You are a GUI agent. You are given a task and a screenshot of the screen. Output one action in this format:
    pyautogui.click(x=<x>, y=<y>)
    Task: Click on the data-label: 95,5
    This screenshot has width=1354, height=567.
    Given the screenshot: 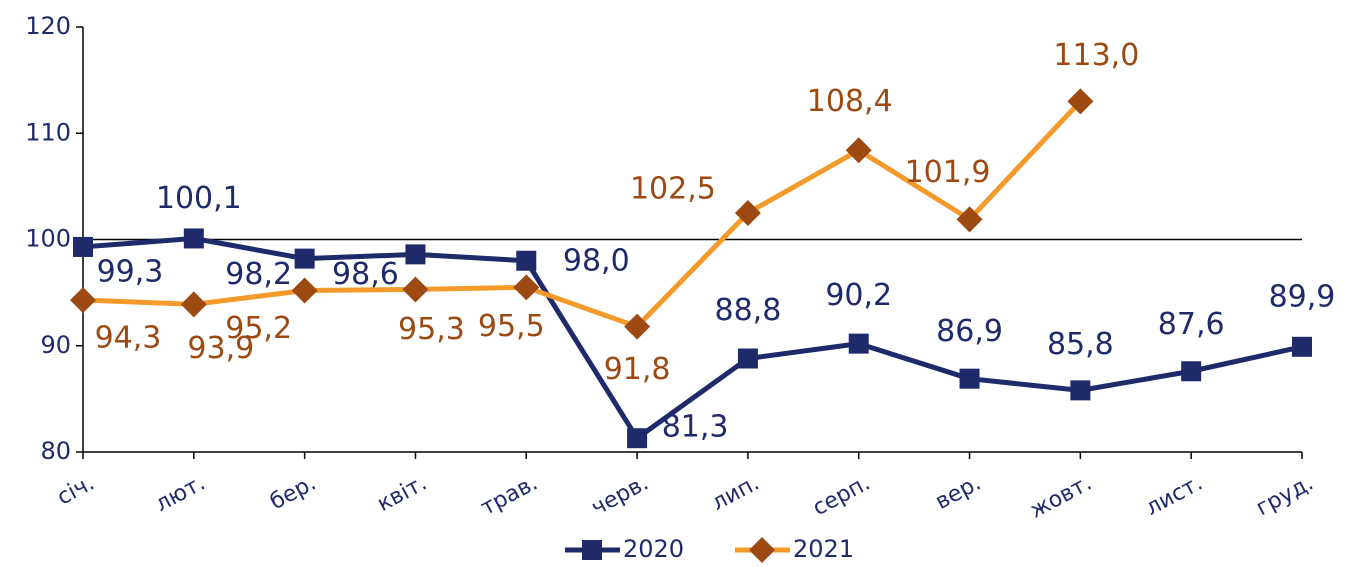 What is the action you would take?
    pyautogui.click(x=511, y=326)
    